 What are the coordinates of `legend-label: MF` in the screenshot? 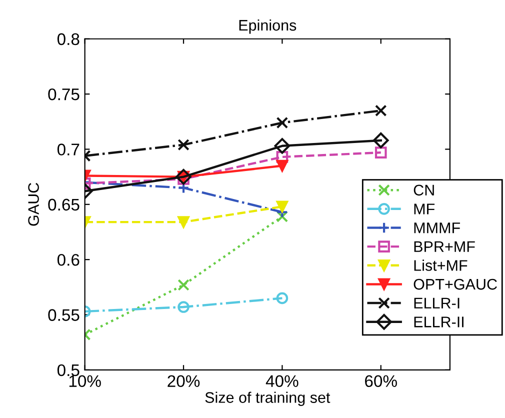 It's located at (424, 209).